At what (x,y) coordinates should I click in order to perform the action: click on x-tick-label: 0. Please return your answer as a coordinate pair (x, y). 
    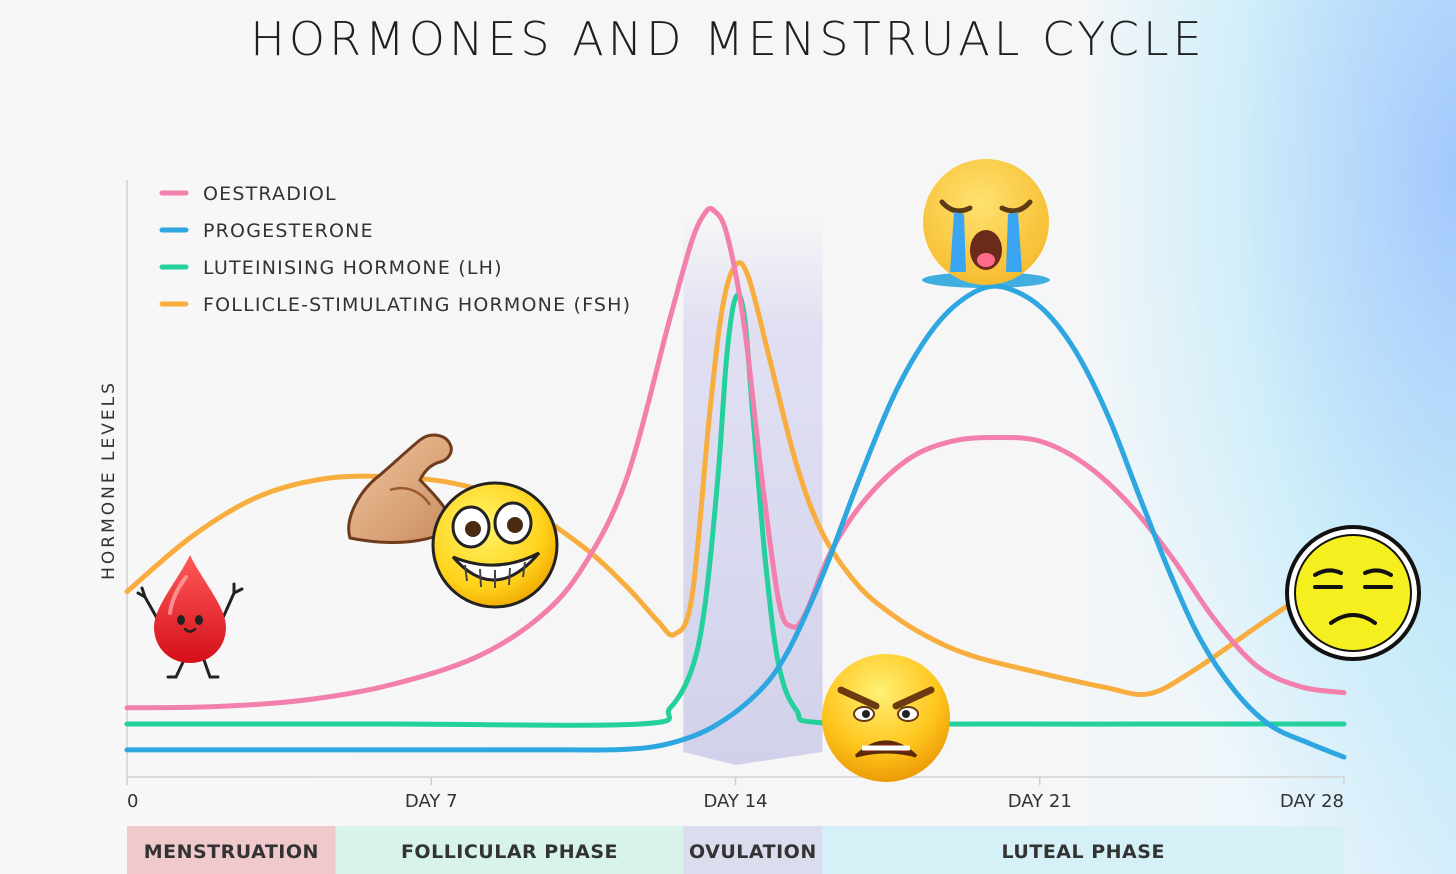
    Looking at the image, I should click on (132, 801).